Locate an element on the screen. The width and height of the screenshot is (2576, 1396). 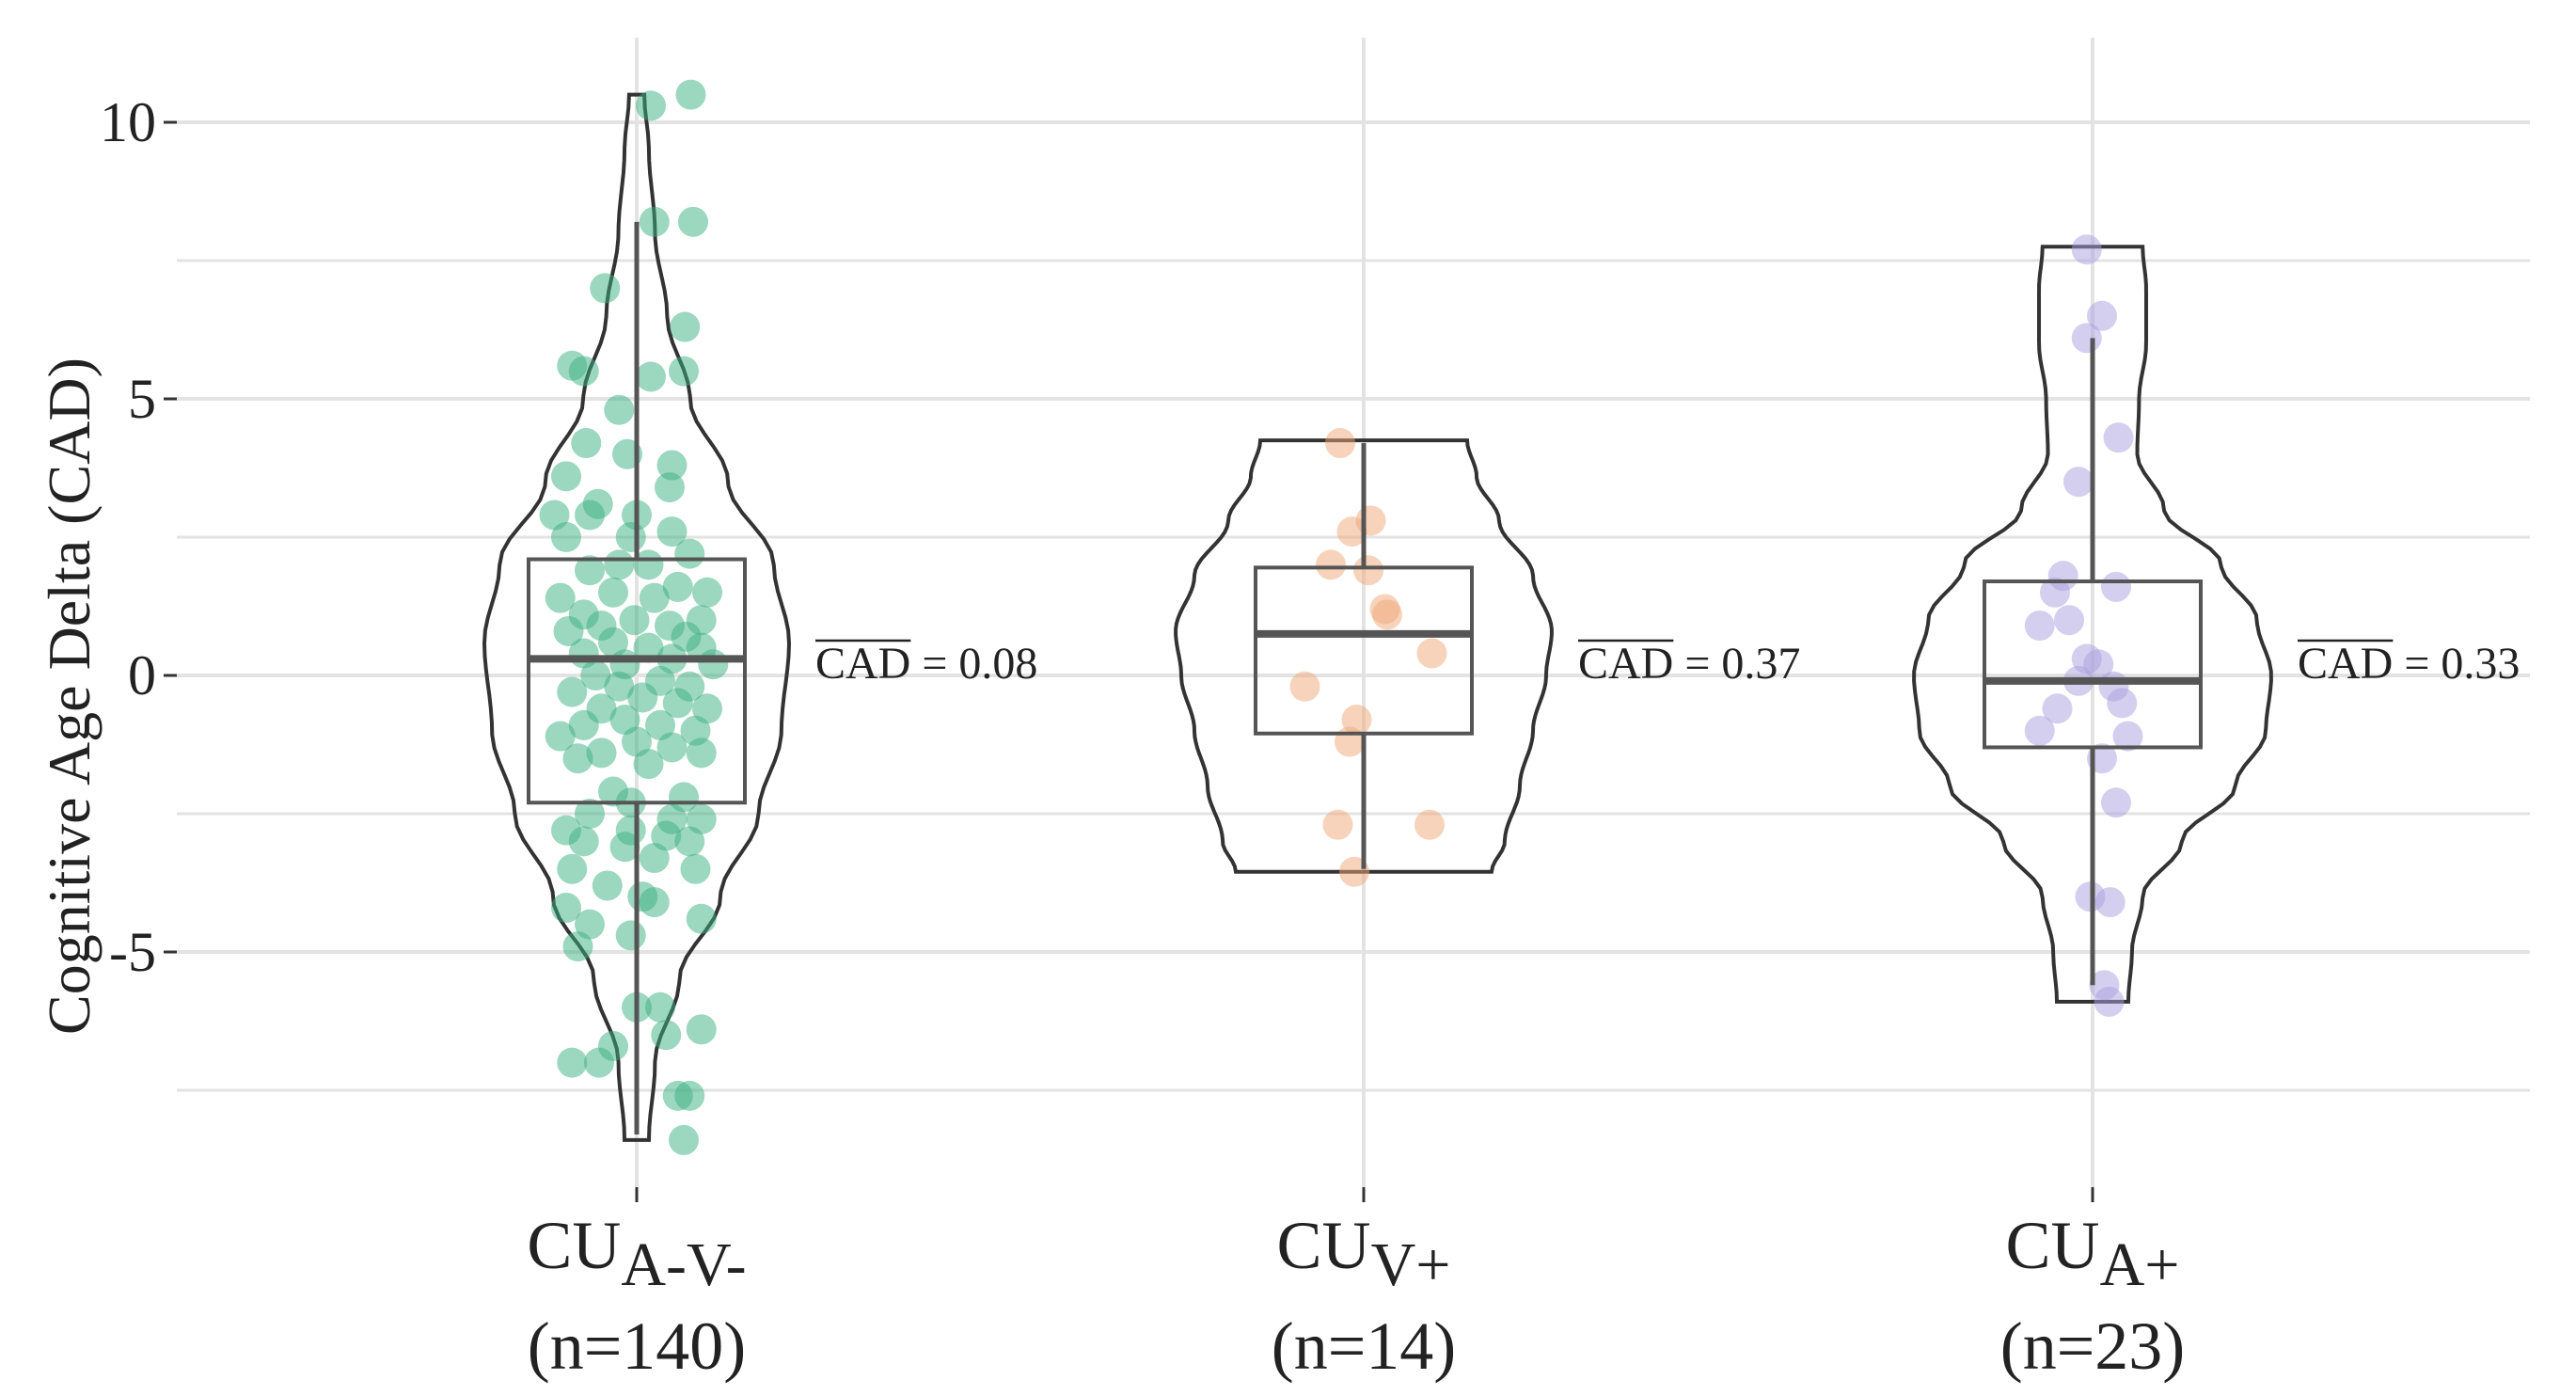
y-tick-label: -5 is located at coordinates (132, 952).